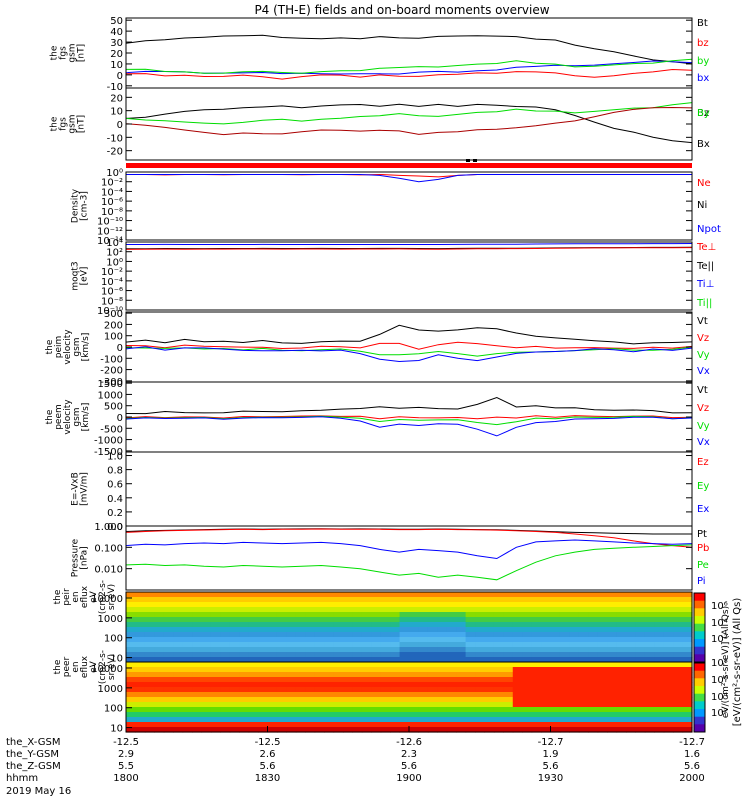 The height and width of the screenshot is (804, 750). I want to click on quality-flag-bar, so click(409, 165).